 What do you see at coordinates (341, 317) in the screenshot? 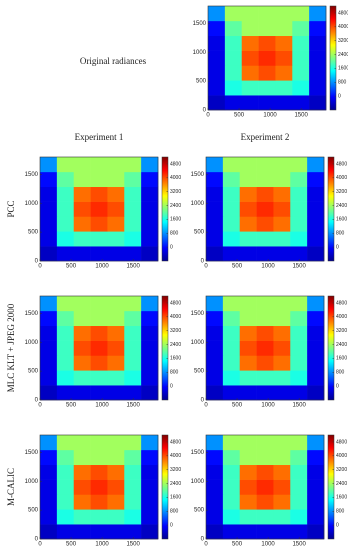
I see `colorbar-tick-label: 4000` at bounding box center [341, 317].